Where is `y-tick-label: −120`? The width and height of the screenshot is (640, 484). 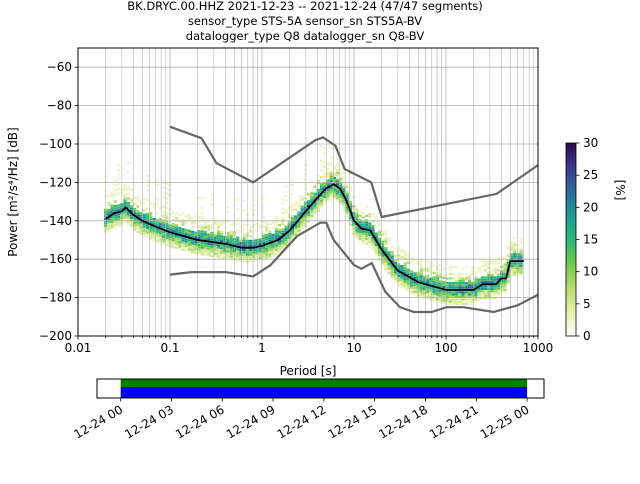 y-tick-label: −120 is located at coordinates (55, 182).